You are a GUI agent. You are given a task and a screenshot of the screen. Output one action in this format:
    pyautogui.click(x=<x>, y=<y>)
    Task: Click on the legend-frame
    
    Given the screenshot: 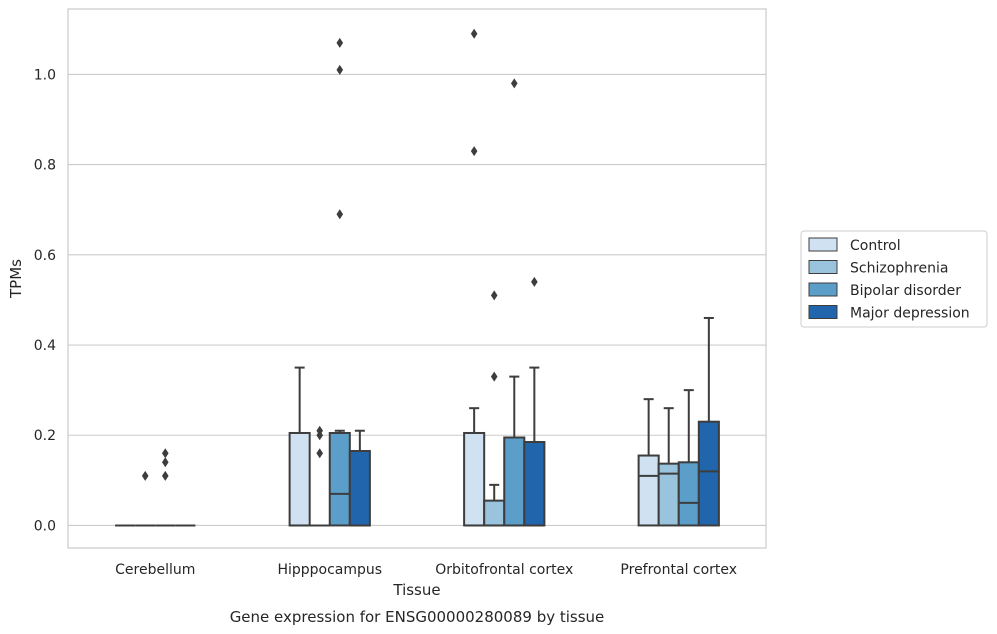 What is the action you would take?
    pyautogui.click(x=894, y=279)
    